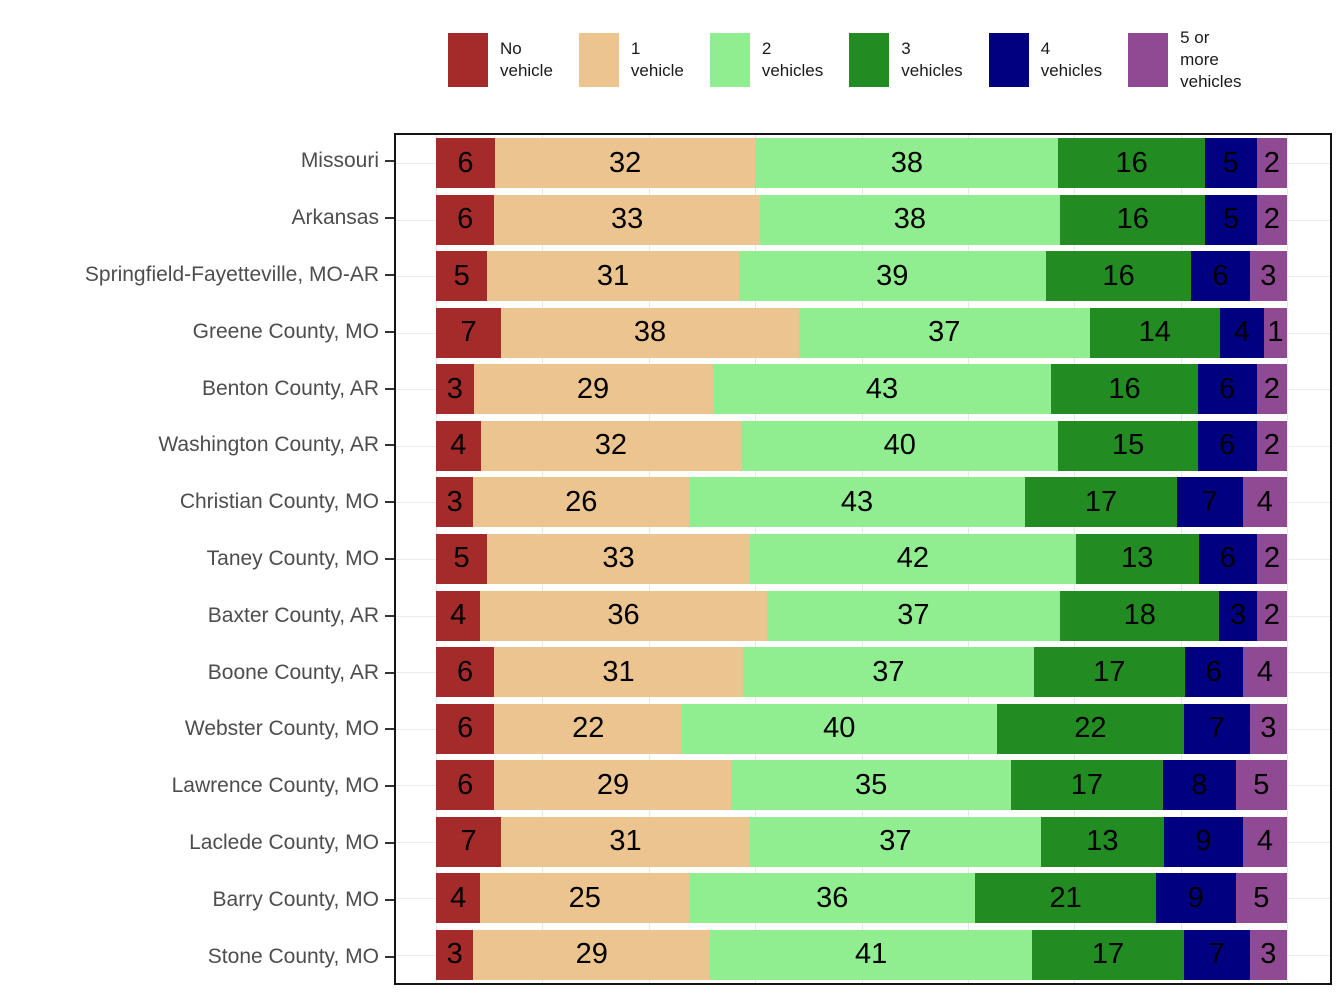 This screenshot has width=1344, height=1008. I want to click on category-label: Boone County, AR, so click(293, 672).